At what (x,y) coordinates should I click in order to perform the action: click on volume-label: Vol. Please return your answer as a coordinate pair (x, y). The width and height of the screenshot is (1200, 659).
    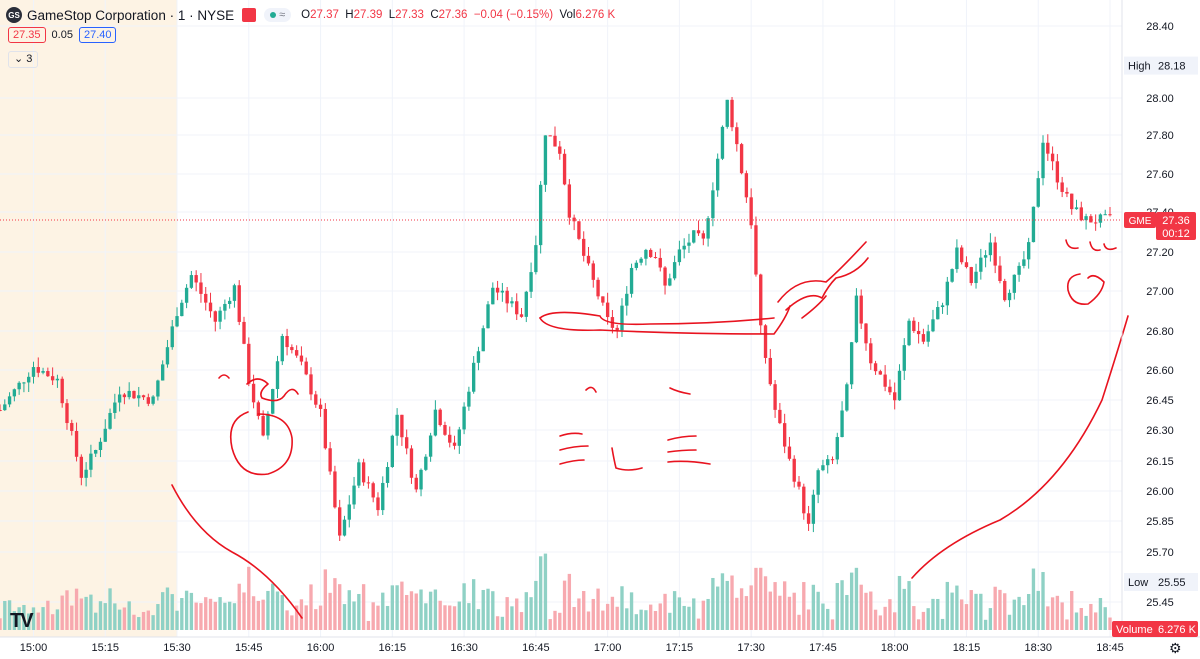
    Looking at the image, I should click on (567, 15).